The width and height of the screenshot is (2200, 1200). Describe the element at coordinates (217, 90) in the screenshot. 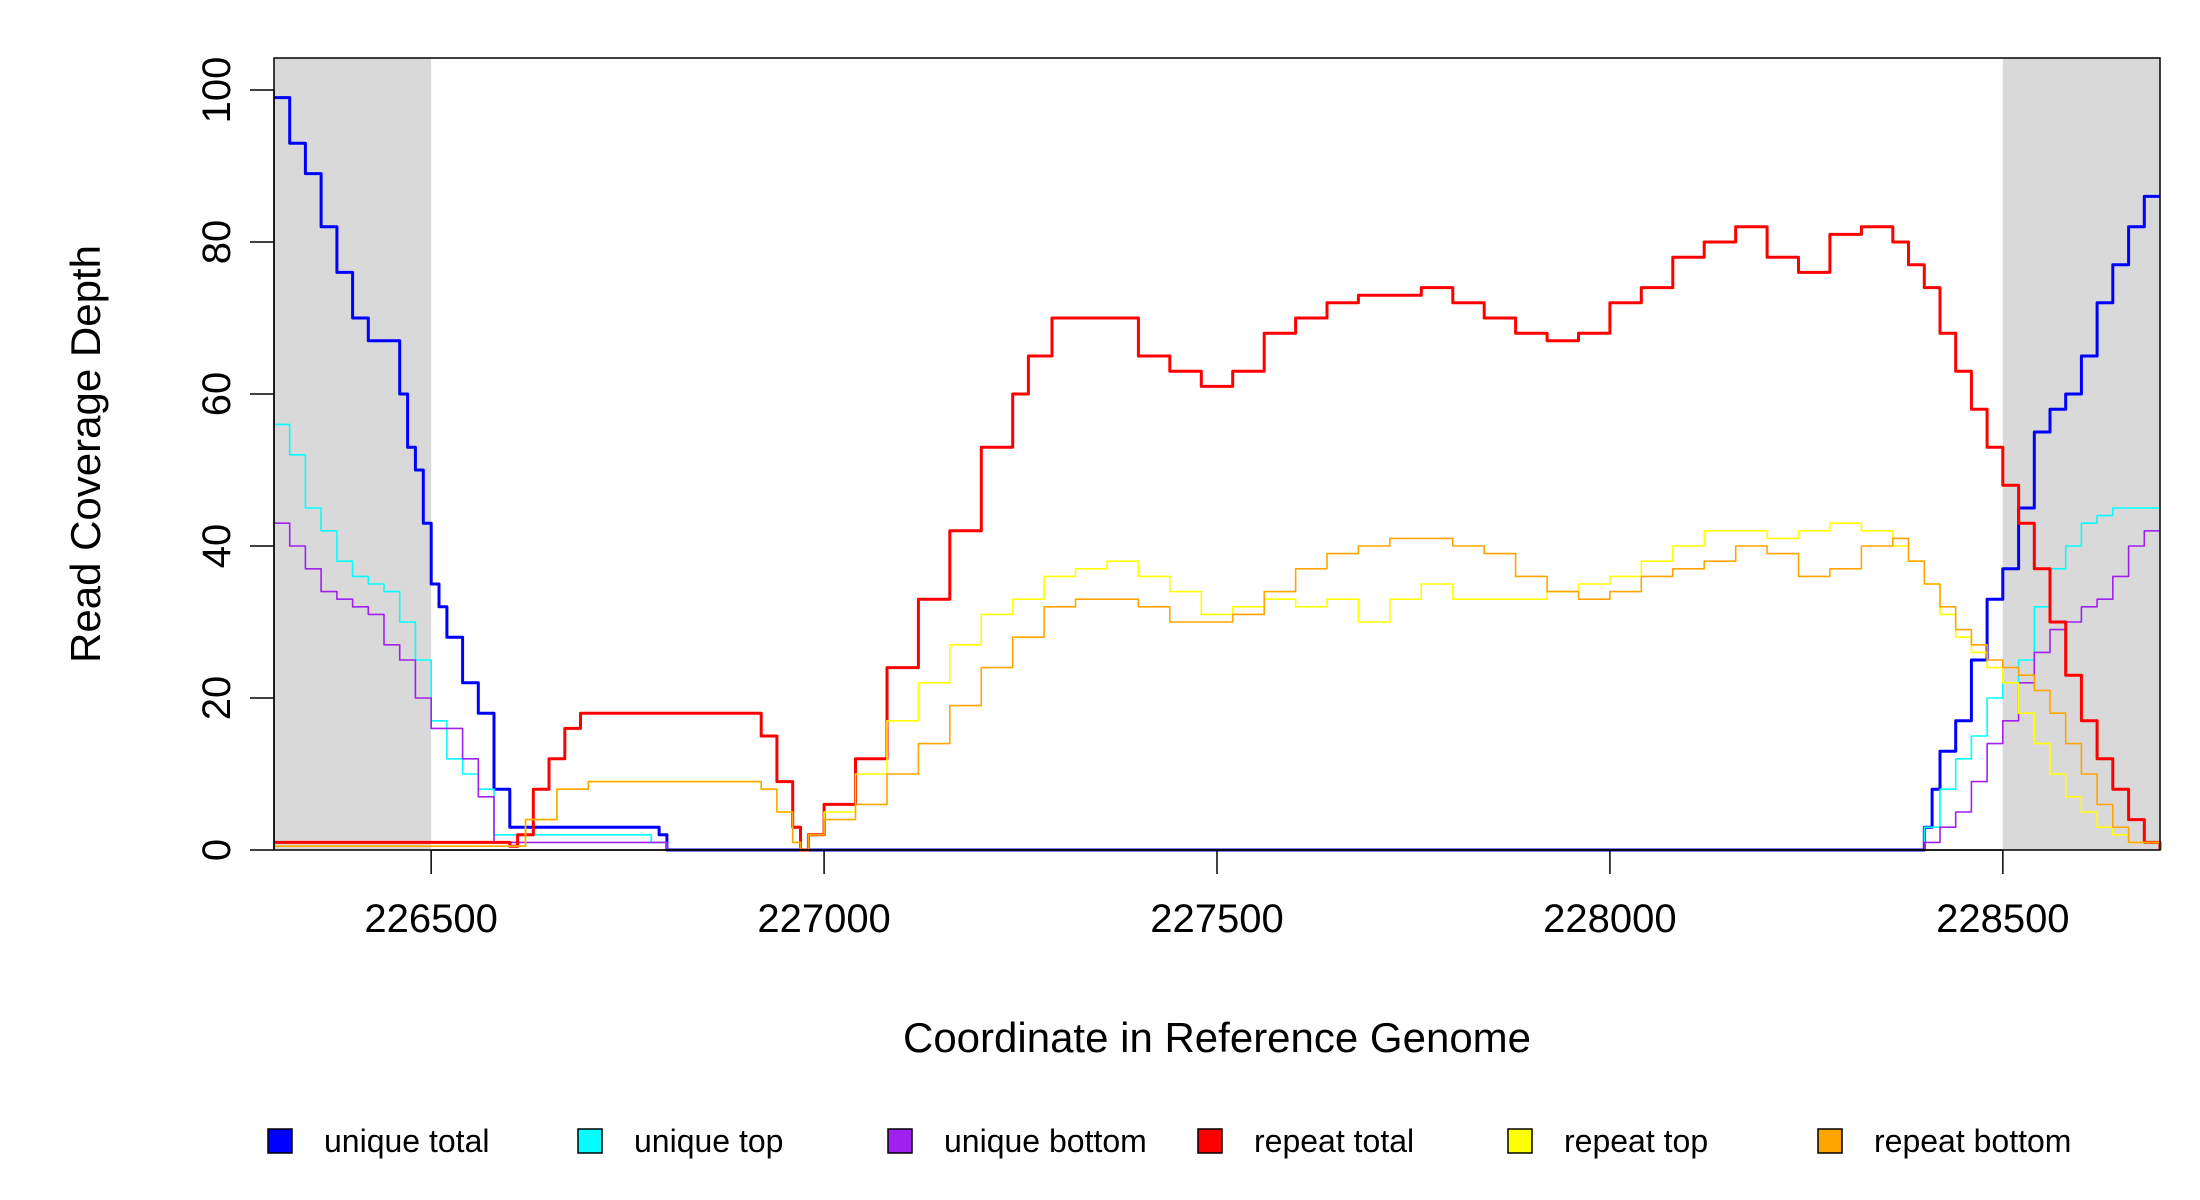

I see `y-tick-label: 100` at that location.